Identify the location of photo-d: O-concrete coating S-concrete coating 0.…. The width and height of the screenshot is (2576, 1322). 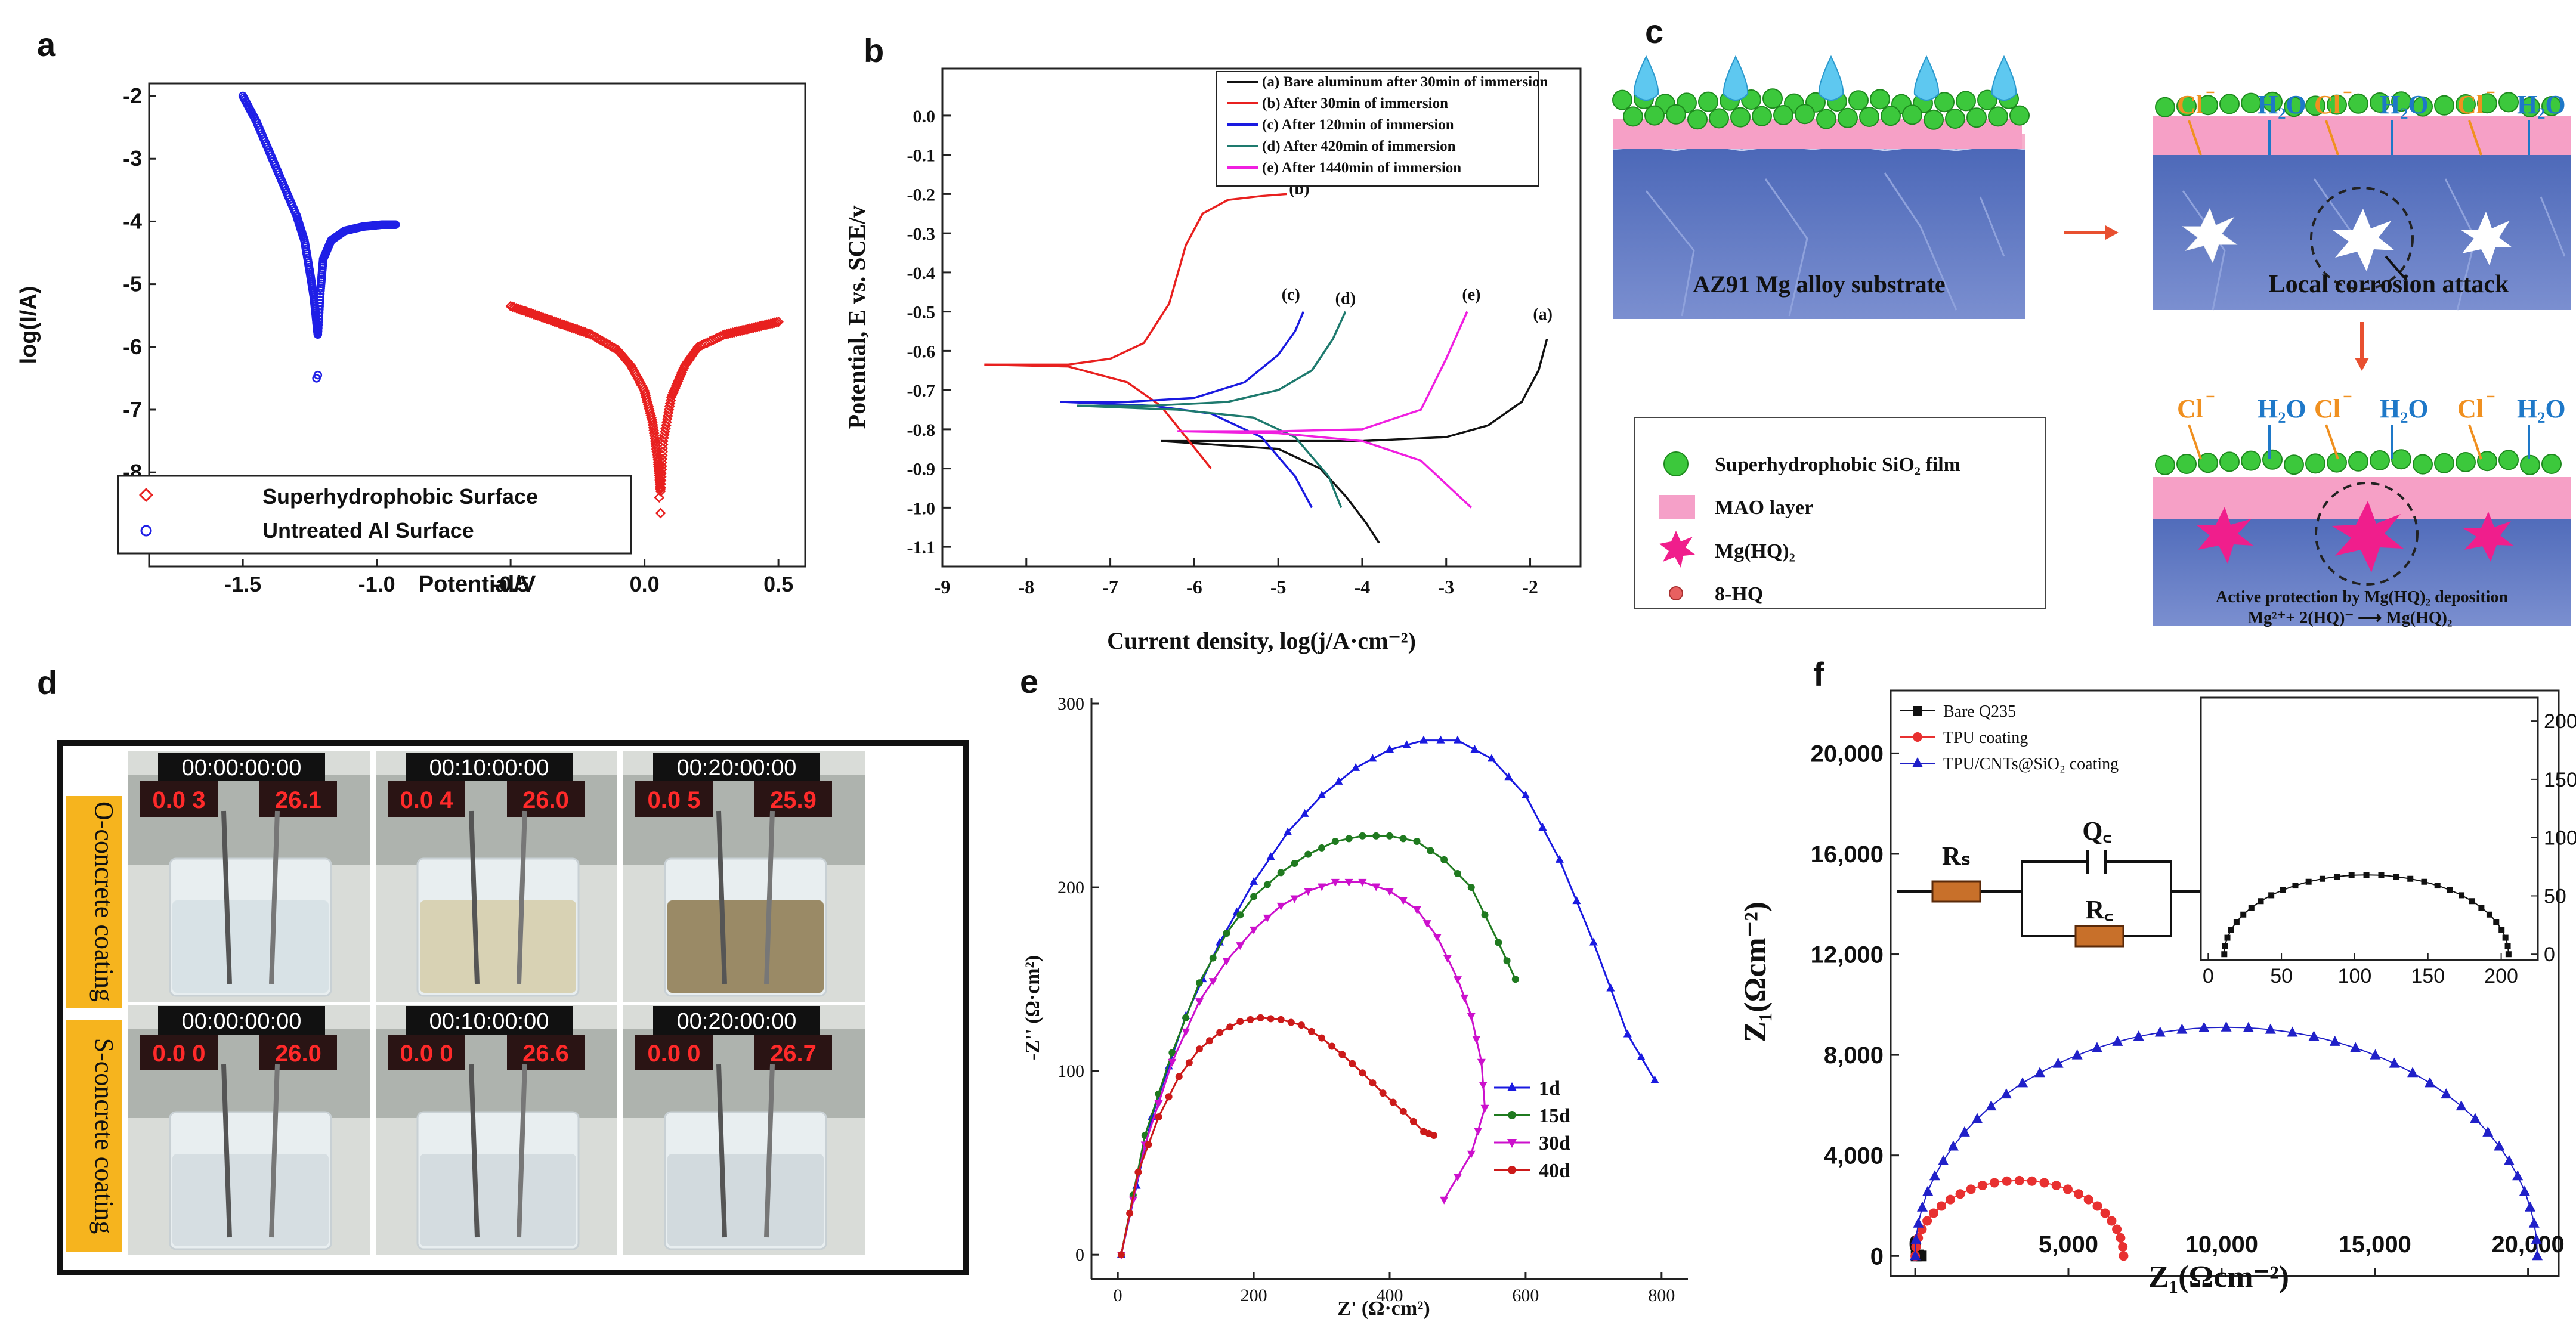
(513, 1007).